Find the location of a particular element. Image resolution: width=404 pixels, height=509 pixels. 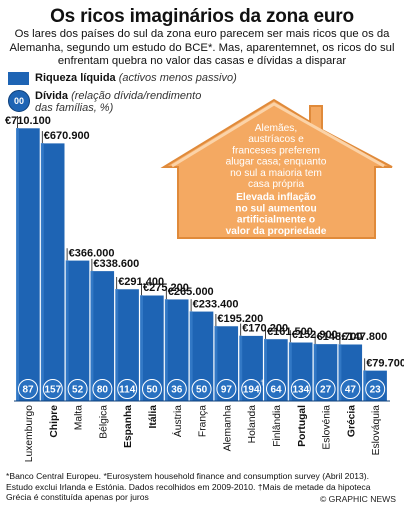

debt-label: 36 is located at coordinates (177, 390).